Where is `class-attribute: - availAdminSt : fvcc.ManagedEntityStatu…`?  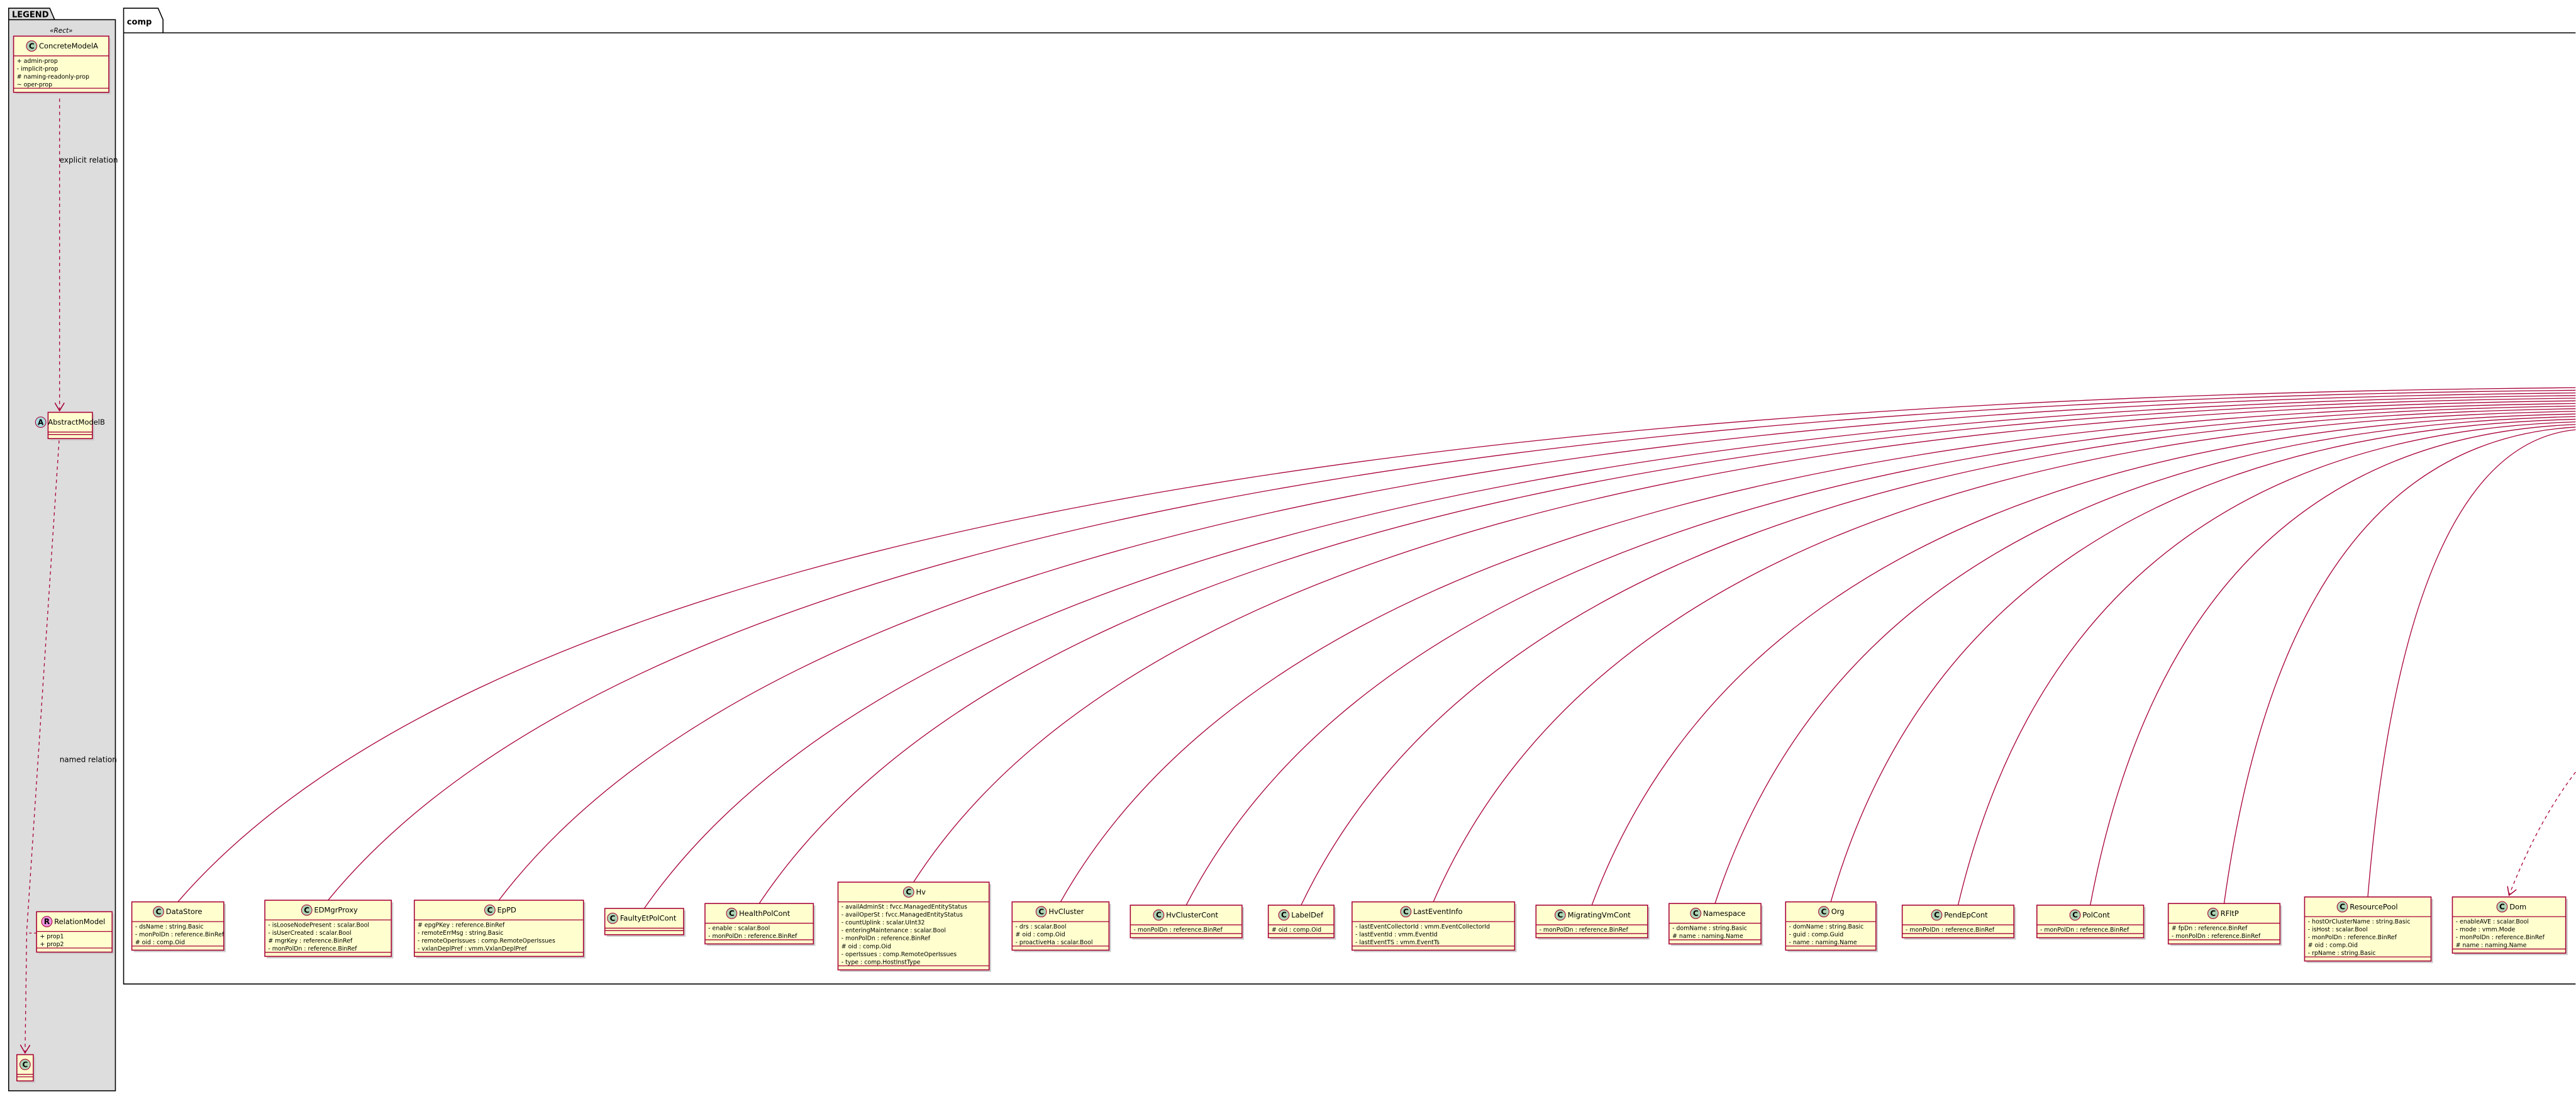 class-attribute: - availAdminSt : fvcc.ManagedEntityStatu… is located at coordinates (904, 907).